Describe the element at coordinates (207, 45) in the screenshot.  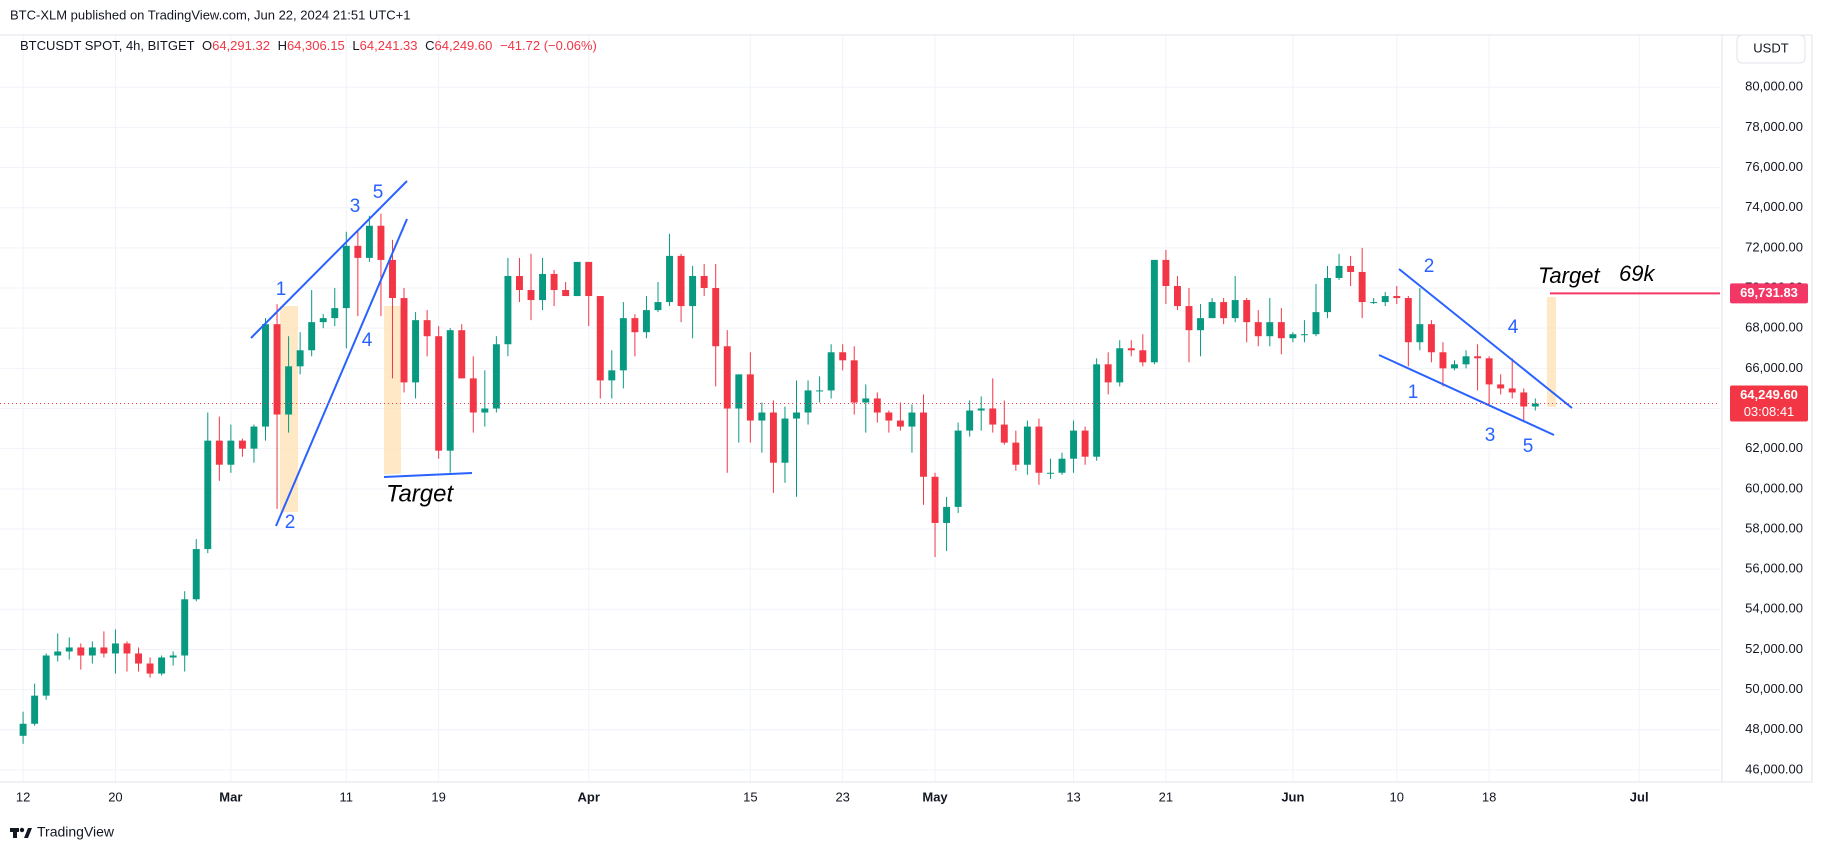
I see `open-label: O` at that location.